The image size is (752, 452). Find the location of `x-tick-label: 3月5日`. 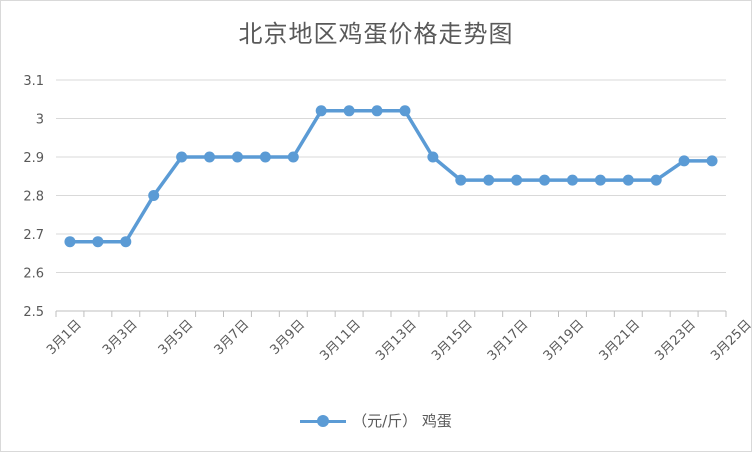

x-tick-label: 3月5日 is located at coordinates (176, 337).